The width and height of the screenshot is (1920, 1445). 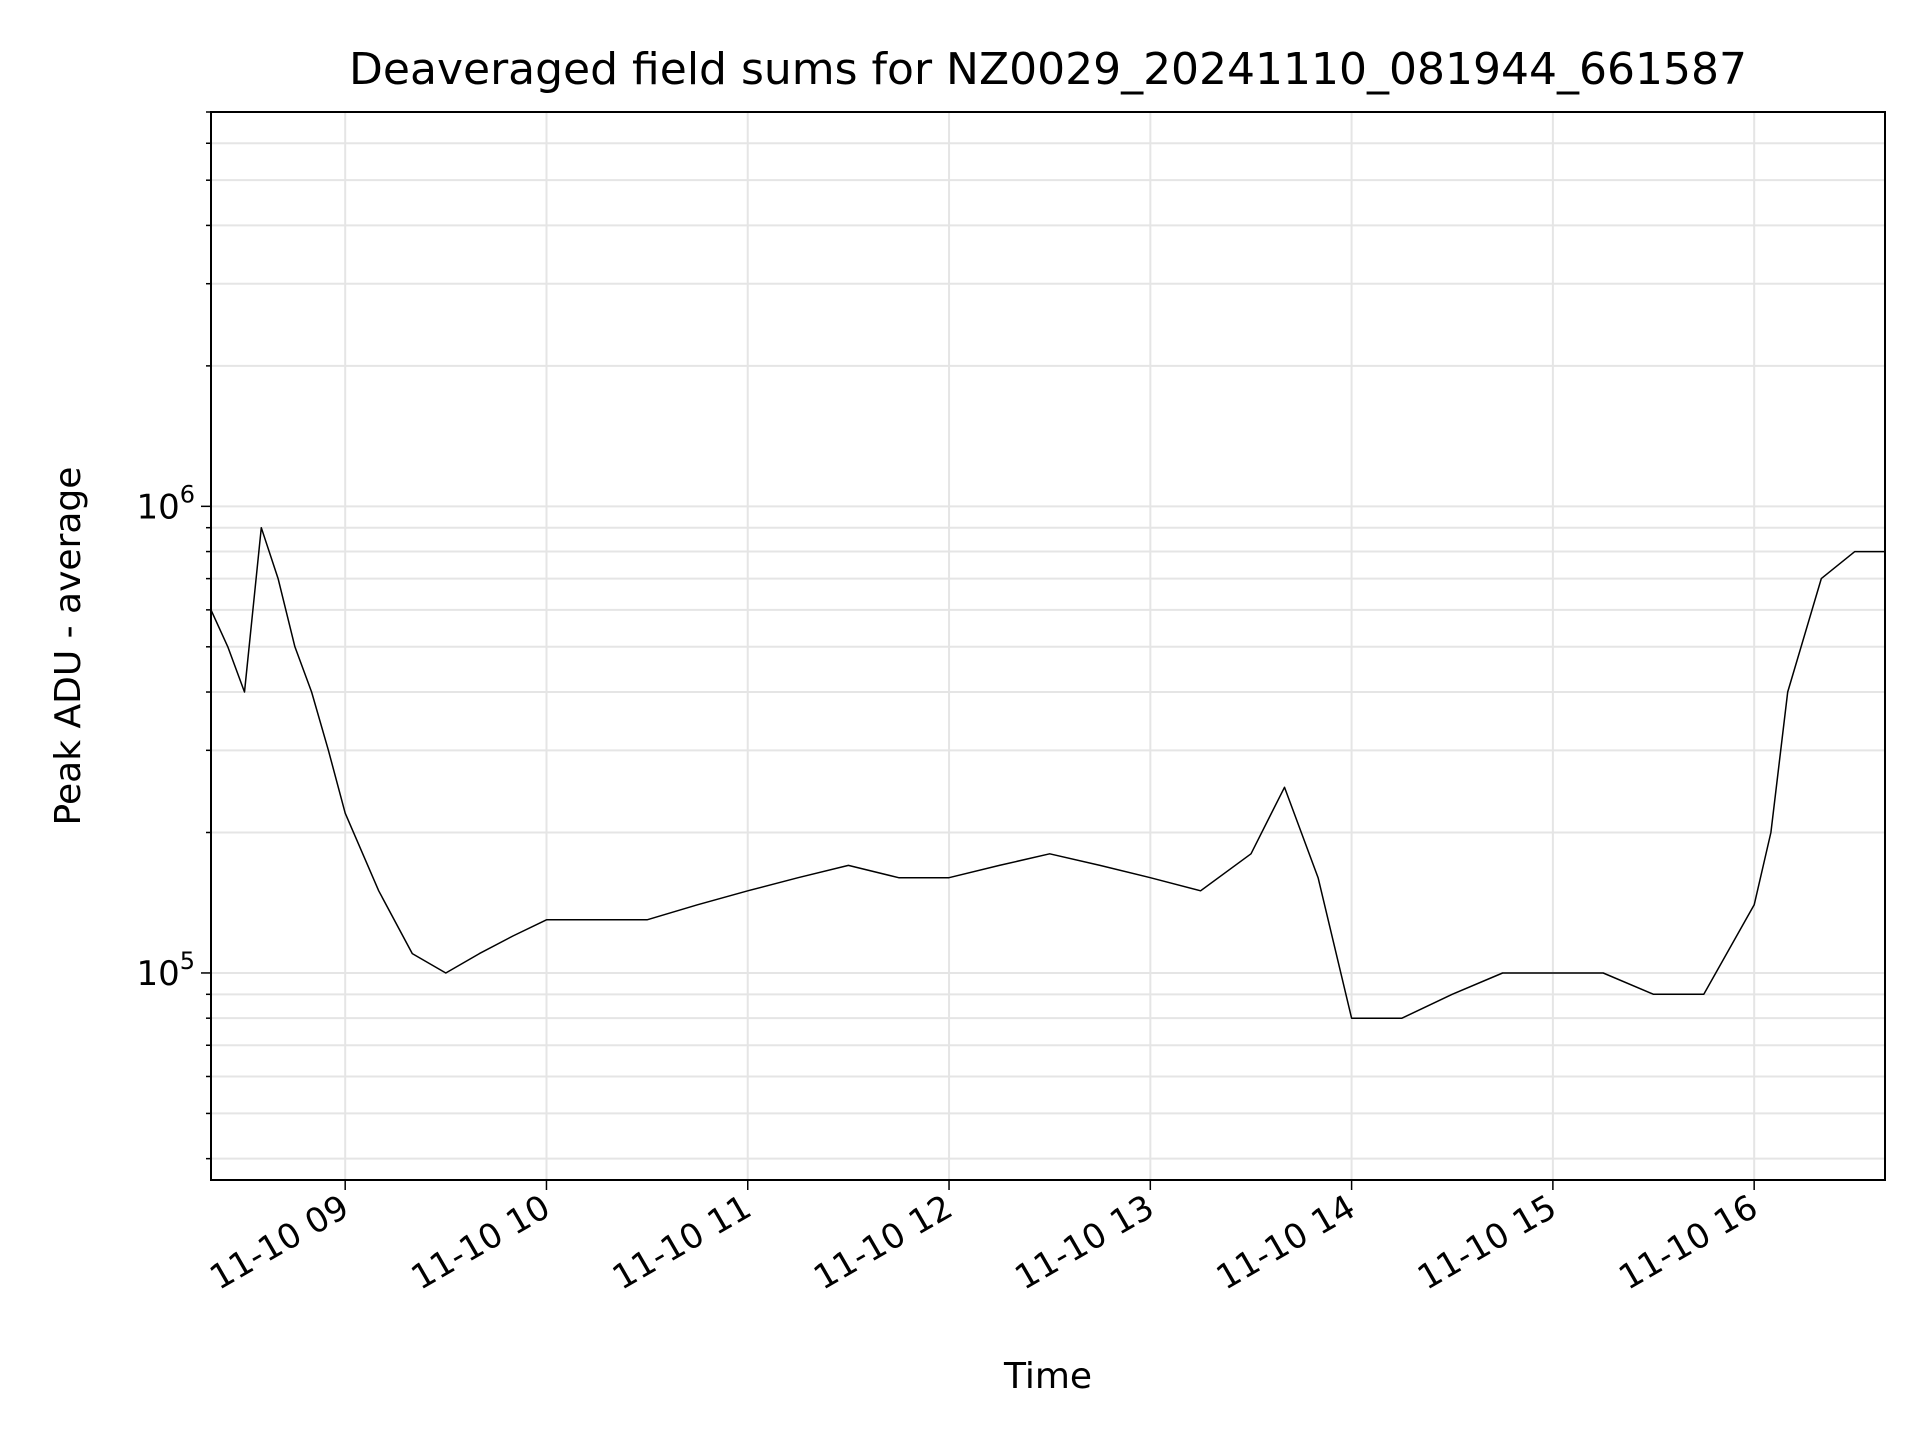 What do you see at coordinates (1047, 1376) in the screenshot?
I see `x-axis-label: Time` at bounding box center [1047, 1376].